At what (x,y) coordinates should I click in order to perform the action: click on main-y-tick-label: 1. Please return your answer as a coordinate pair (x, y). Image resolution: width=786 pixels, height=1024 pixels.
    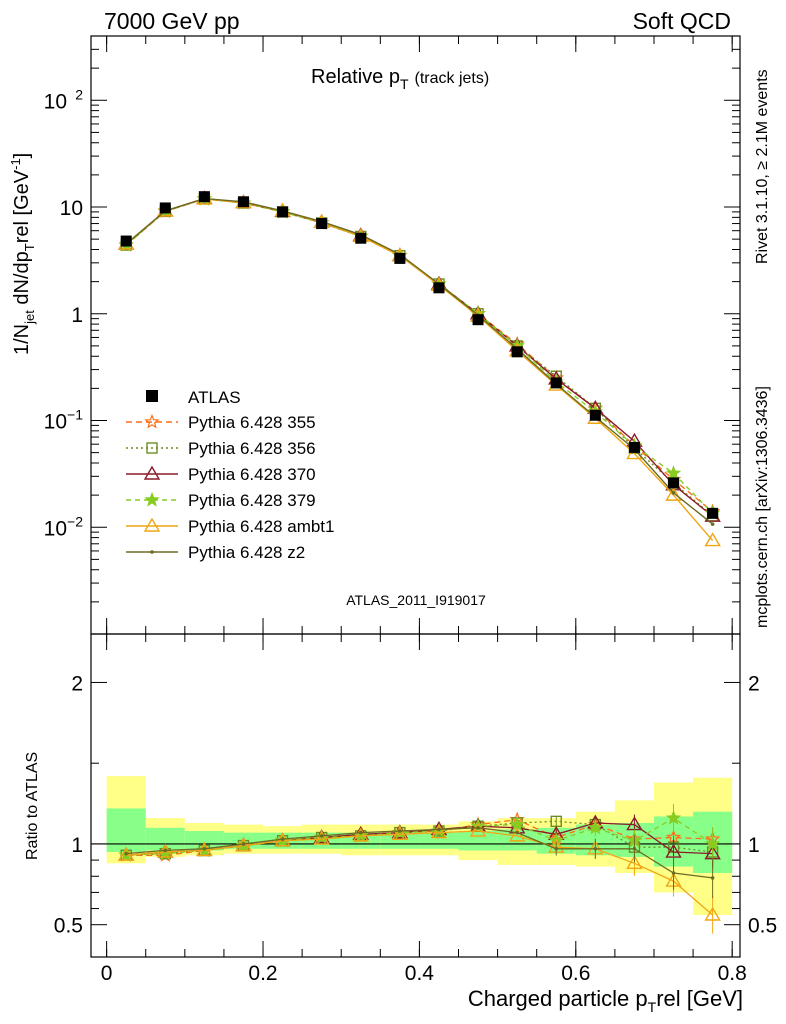
    Looking at the image, I should click on (77, 315).